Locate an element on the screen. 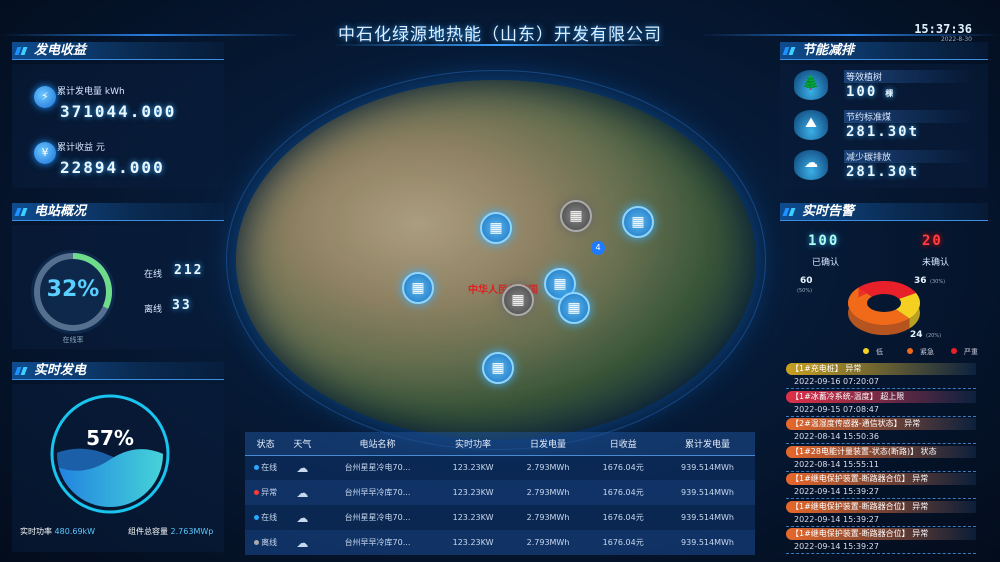  online-rate-gauge is located at coordinates (73, 292).